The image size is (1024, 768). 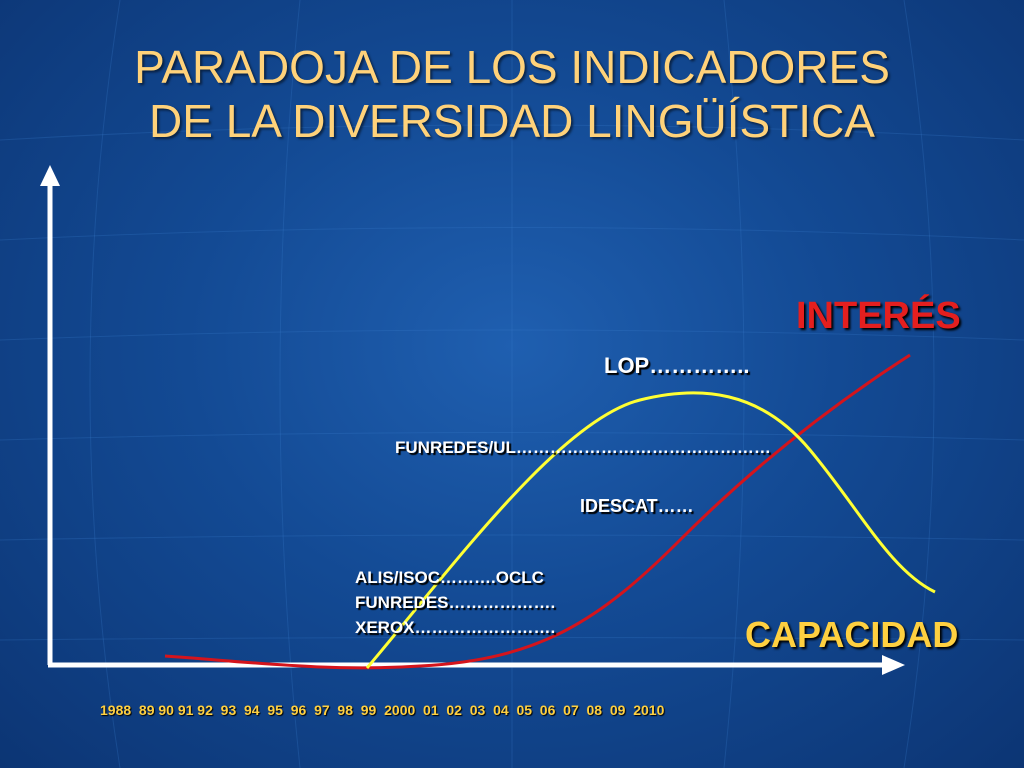 What do you see at coordinates (50, 175) in the screenshot?
I see `y-axis-arrow` at bounding box center [50, 175].